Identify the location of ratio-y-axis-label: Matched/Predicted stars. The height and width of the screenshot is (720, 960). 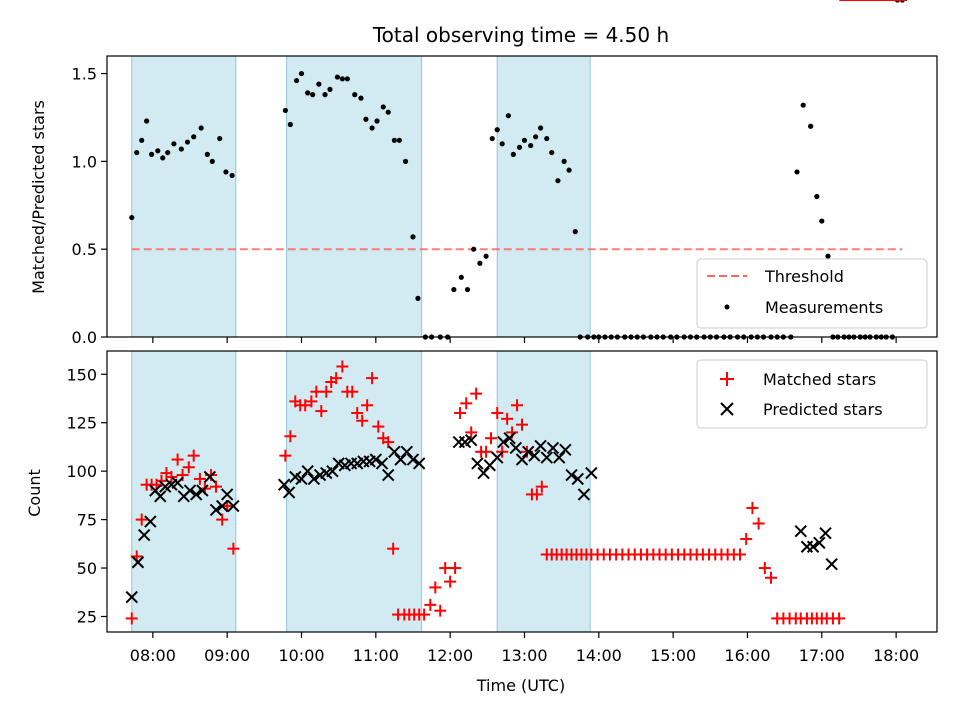
(38, 197).